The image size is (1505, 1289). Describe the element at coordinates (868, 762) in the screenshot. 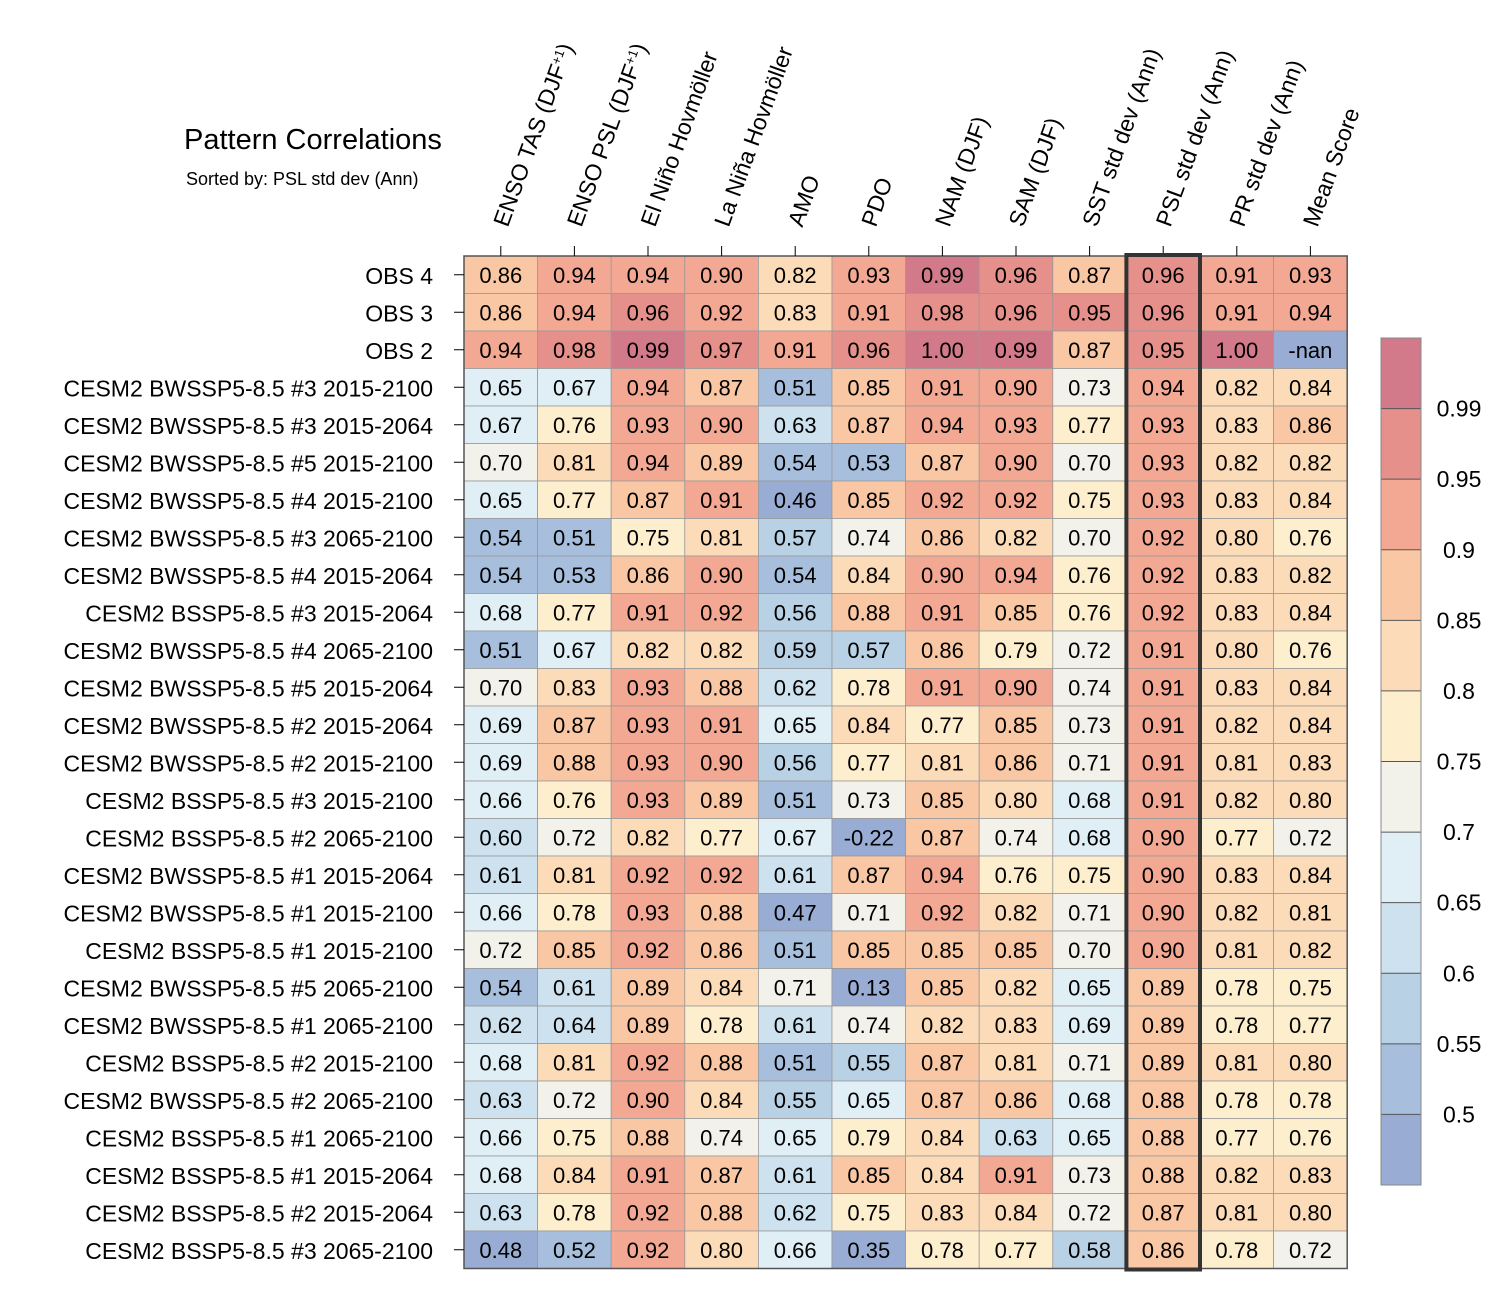

I see `cell-value-label: 0.77` at that location.